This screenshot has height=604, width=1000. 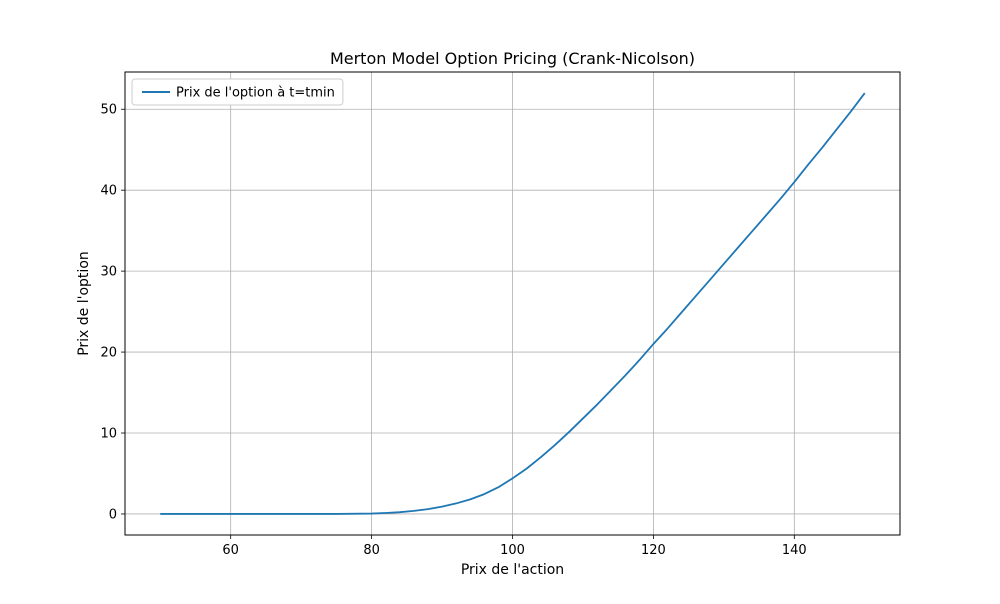 I want to click on x-axis-label: Prix de l'action, so click(x=512, y=570).